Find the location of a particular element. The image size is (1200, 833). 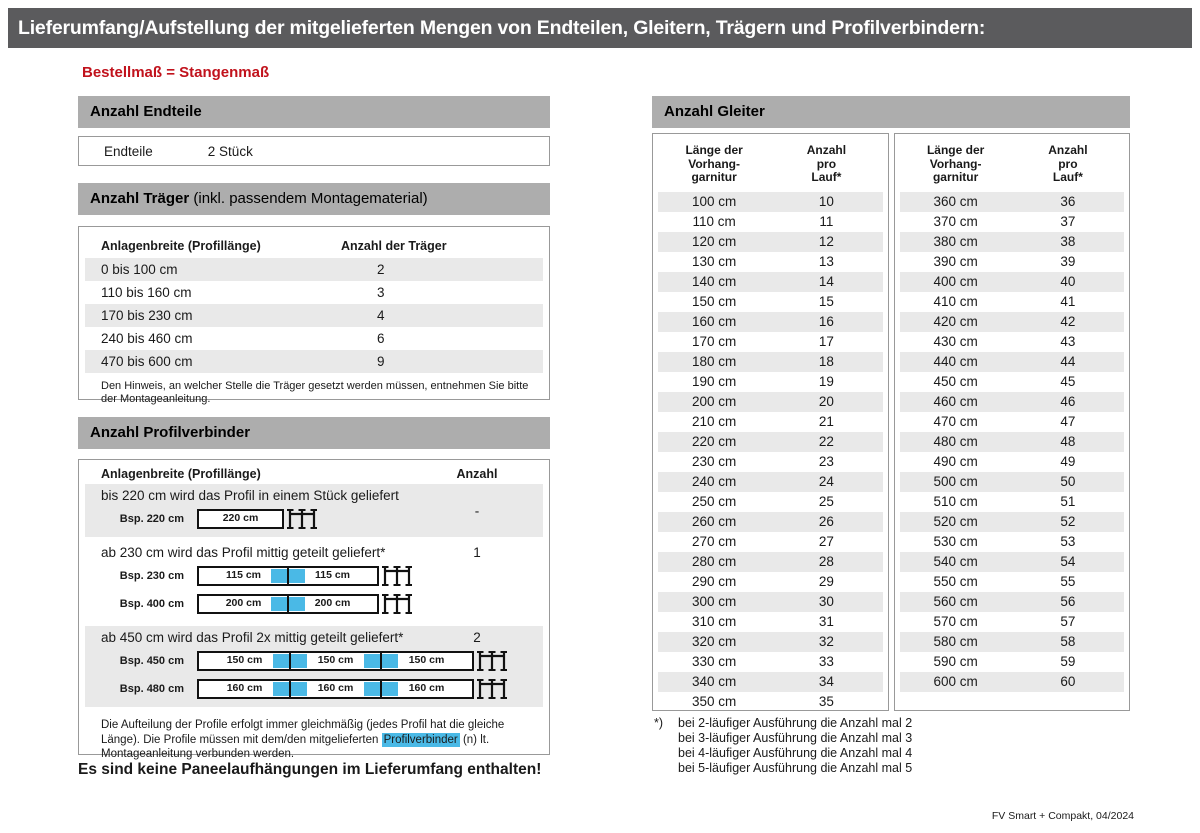

cell-length: 220 cm is located at coordinates (714, 441).